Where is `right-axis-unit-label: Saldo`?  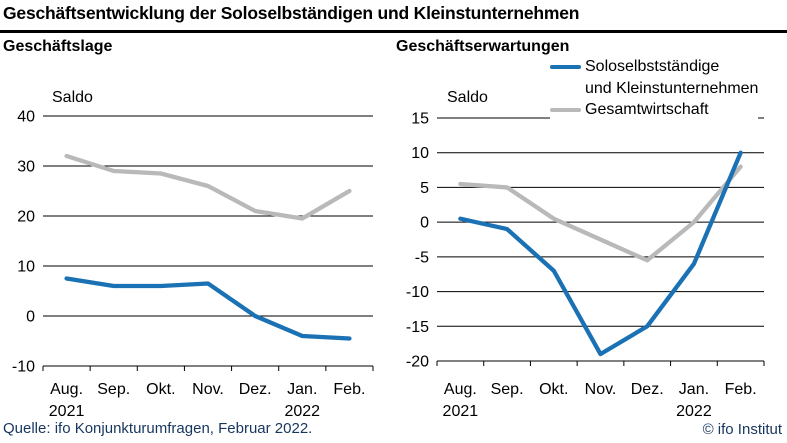 right-axis-unit-label: Saldo is located at coordinates (467, 97).